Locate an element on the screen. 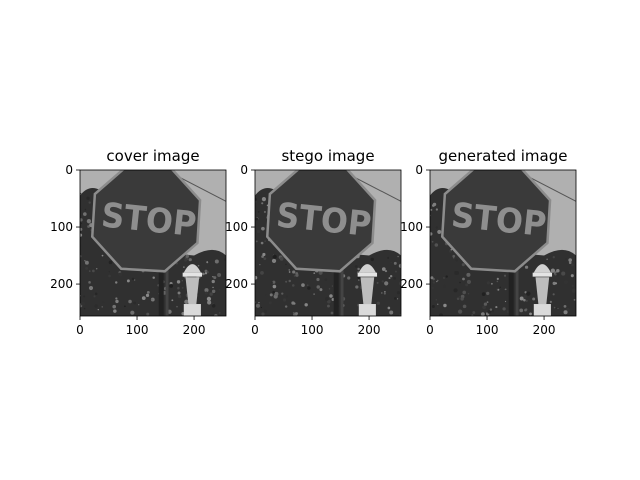 Image resolution: width=640 pixels, height=480 pixels. subplot-title: generated image is located at coordinates (503, 156).